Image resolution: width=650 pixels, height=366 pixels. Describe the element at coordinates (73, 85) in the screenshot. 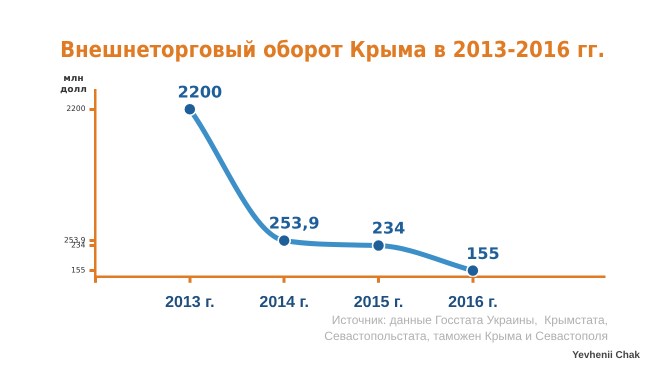

I see `y-axis-title: млн долл` at that location.